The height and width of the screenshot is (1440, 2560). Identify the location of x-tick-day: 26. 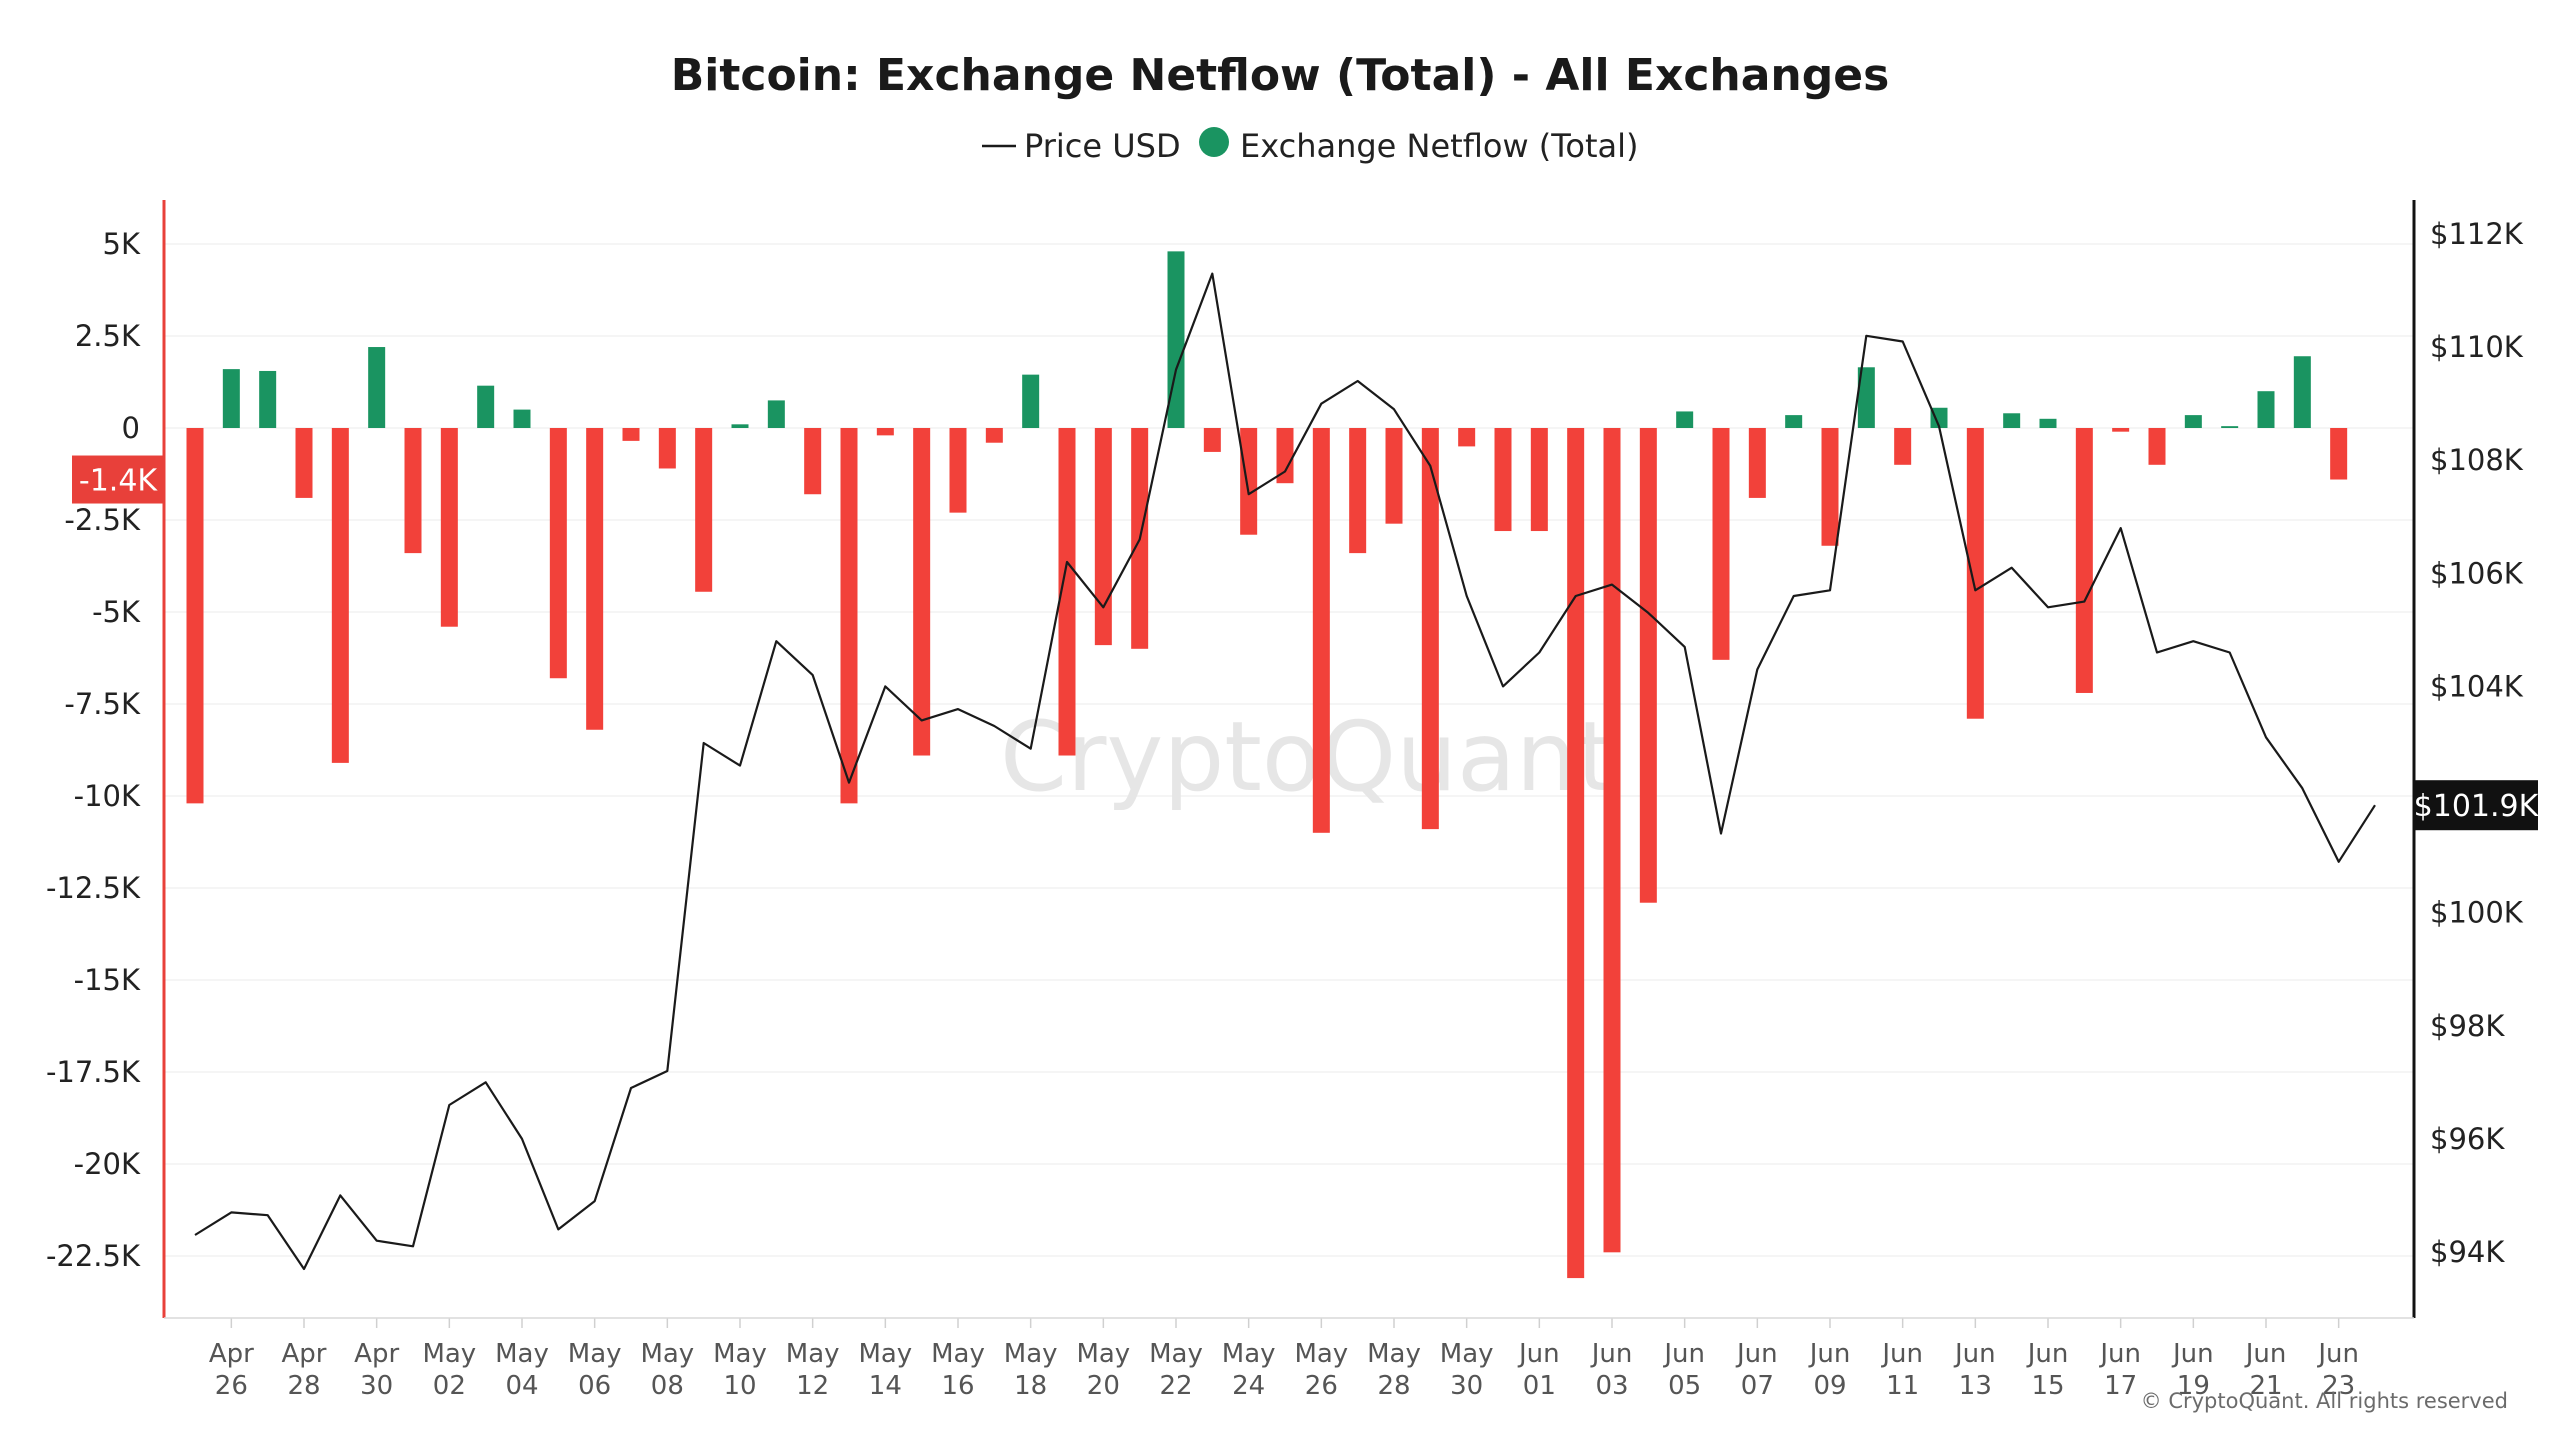
(1321, 1386).